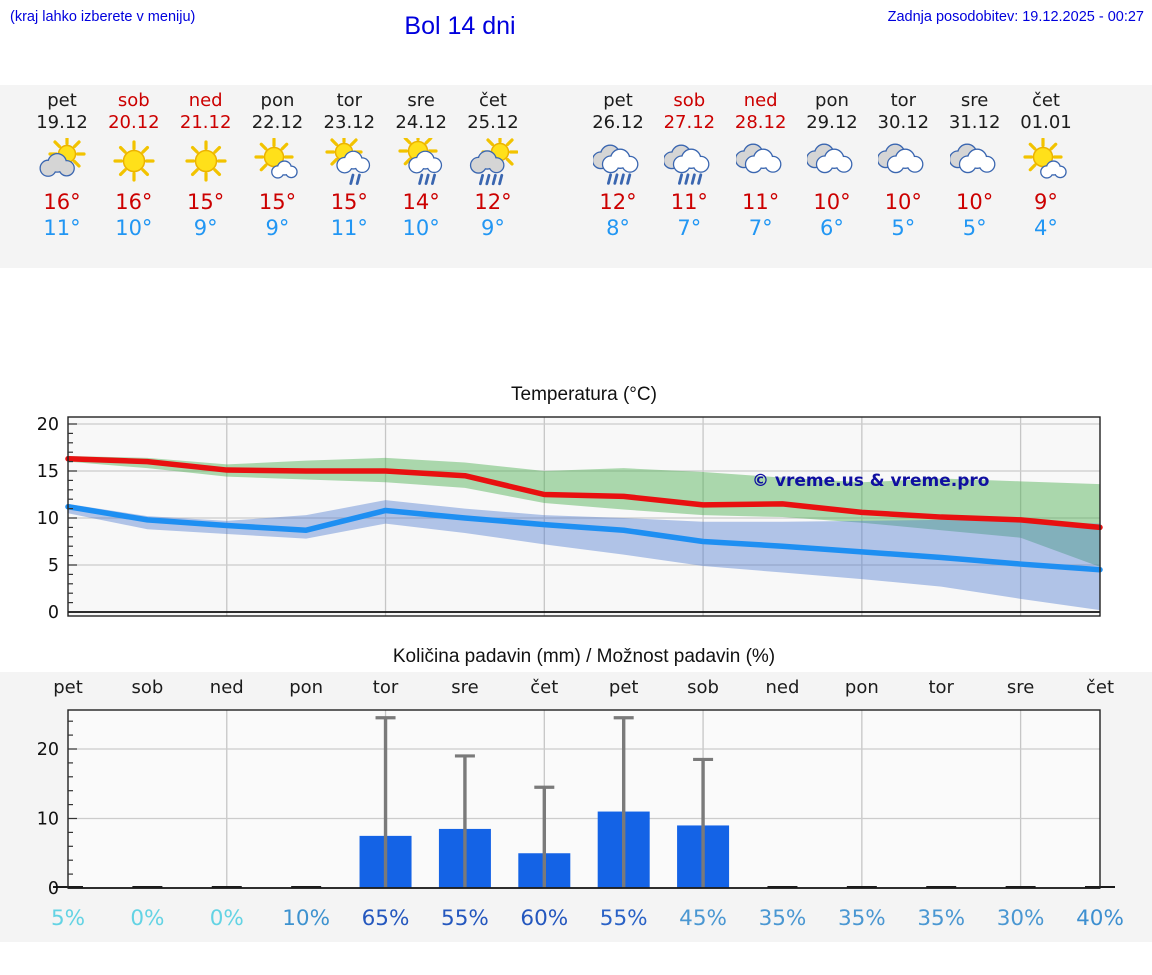 Image resolution: width=1152 pixels, height=975 pixels. Describe the element at coordinates (584, 394) in the screenshot. I see `temperature-chart-title: Temperatura (°C)` at that location.